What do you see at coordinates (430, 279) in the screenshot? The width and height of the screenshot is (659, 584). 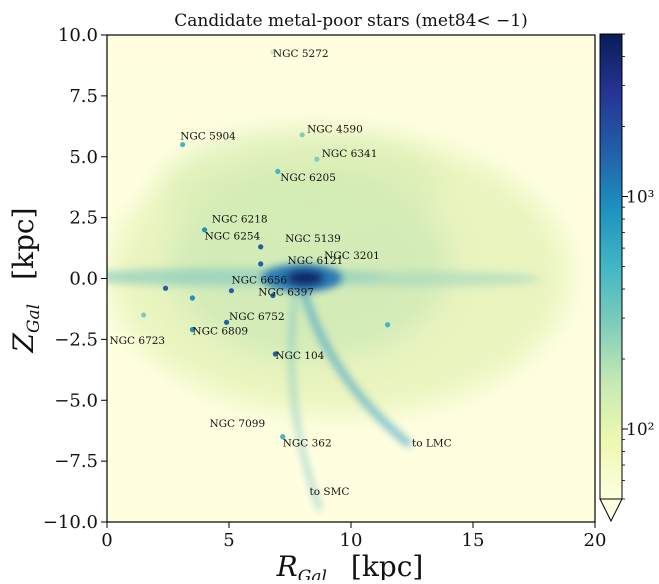 I see `disk-band-far` at bounding box center [430, 279].